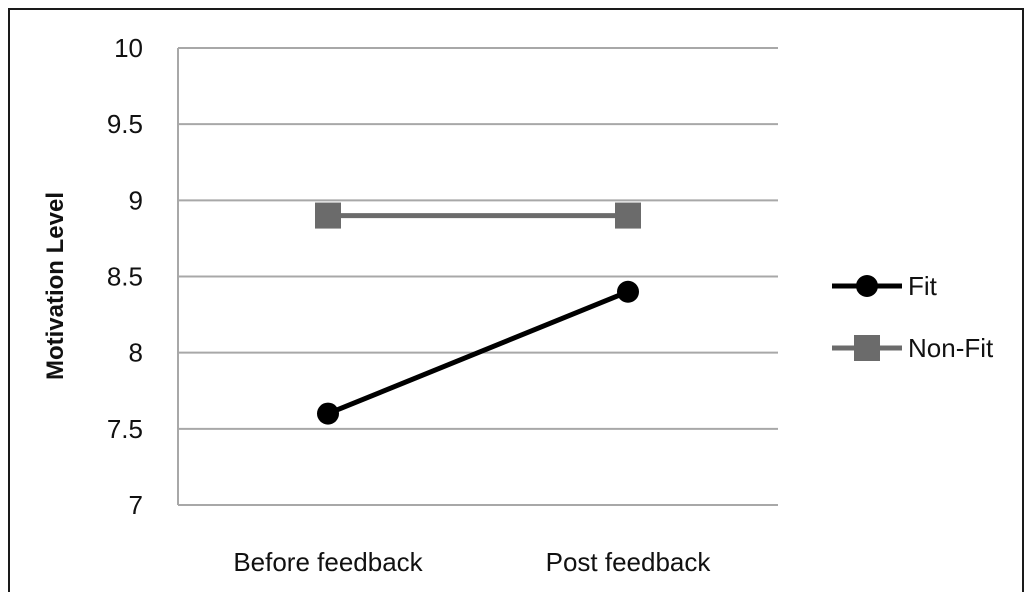 The height and width of the screenshot is (592, 1032). Describe the element at coordinates (913, 317) in the screenshot. I see `legend: Fit Non-Fit` at that location.